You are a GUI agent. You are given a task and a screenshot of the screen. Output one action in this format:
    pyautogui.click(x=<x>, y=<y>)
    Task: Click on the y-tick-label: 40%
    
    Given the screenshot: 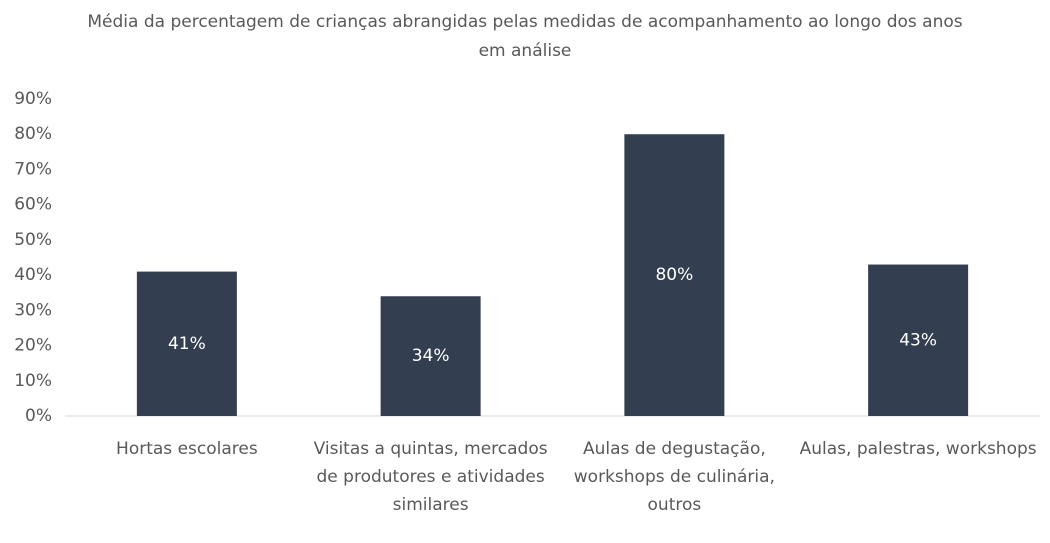 What is the action you would take?
    pyautogui.click(x=33, y=275)
    